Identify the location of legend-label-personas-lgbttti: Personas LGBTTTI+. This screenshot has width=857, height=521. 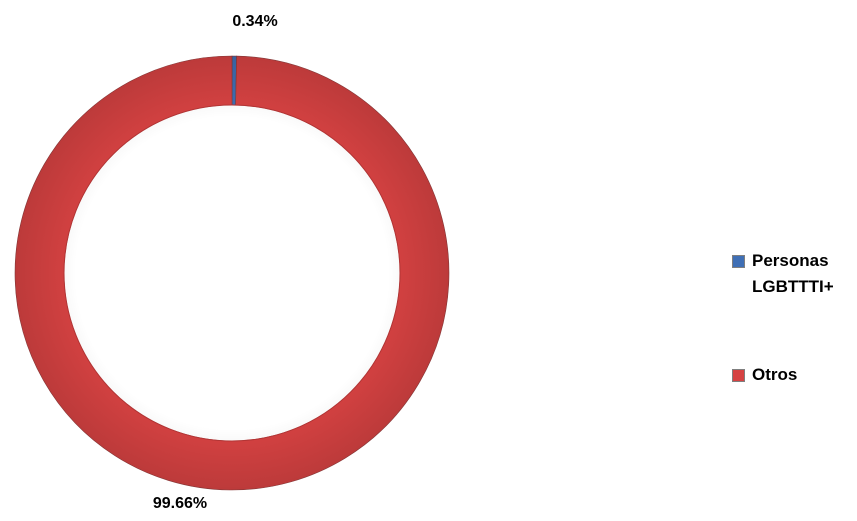
(793, 273).